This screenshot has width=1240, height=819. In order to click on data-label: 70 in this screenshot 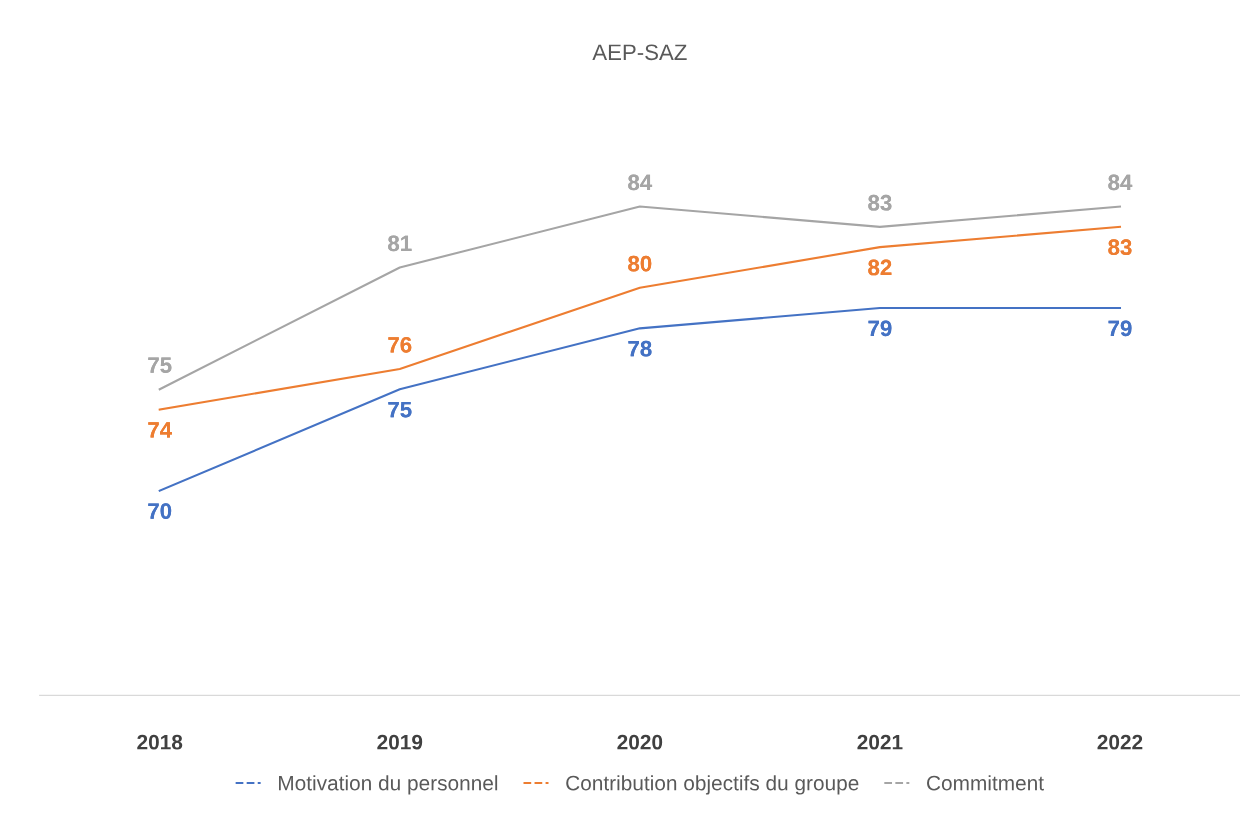, I will do `click(160, 511)`.